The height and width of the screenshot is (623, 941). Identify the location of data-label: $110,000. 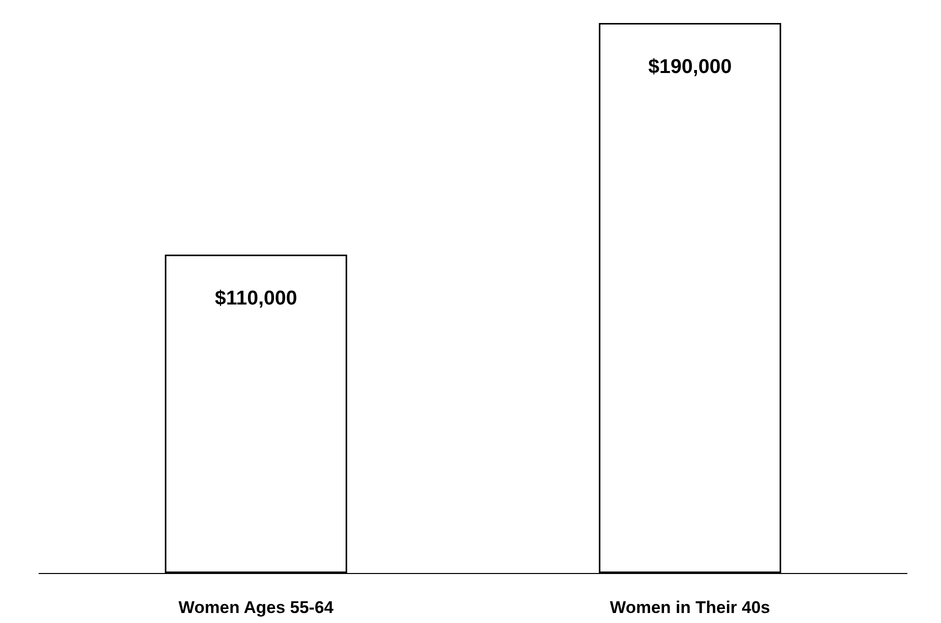
(256, 299).